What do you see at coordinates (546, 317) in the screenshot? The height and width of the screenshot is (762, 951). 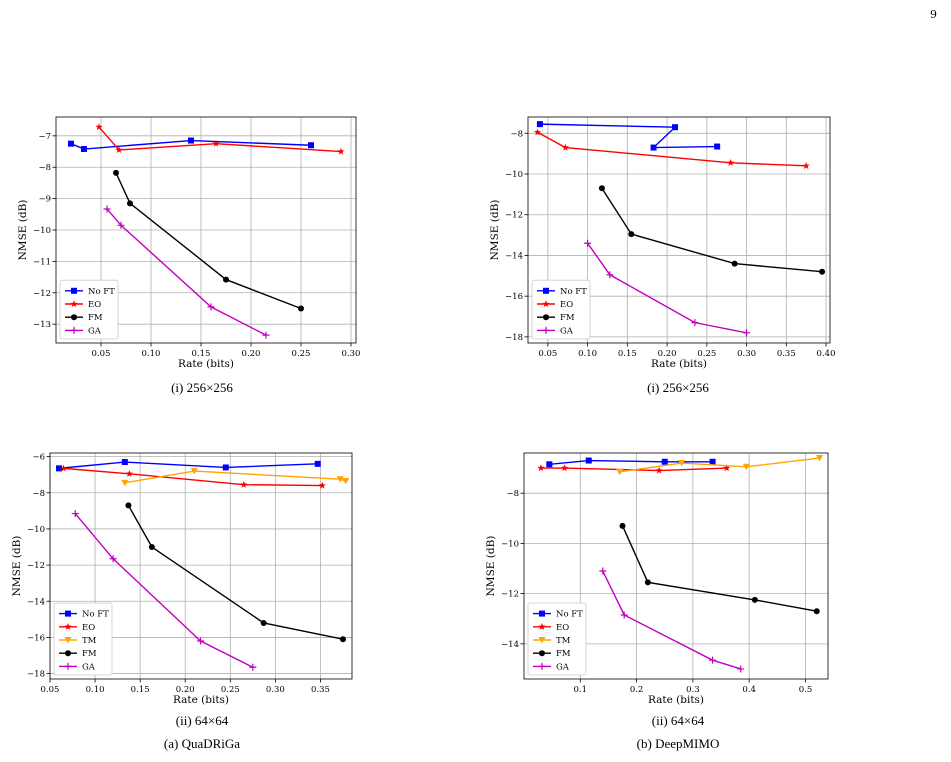 I see `legend-marker-fm` at bounding box center [546, 317].